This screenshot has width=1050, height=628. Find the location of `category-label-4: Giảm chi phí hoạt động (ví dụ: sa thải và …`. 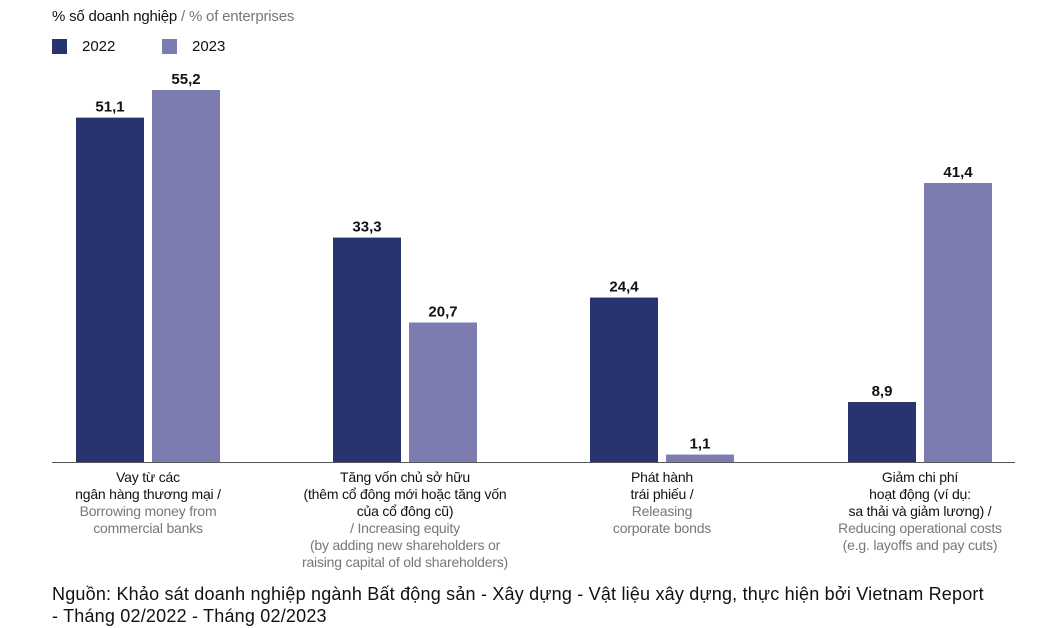

category-label-4: Giảm chi phí hoạt động (ví dụ: sa thải và … is located at coordinates (920, 511).